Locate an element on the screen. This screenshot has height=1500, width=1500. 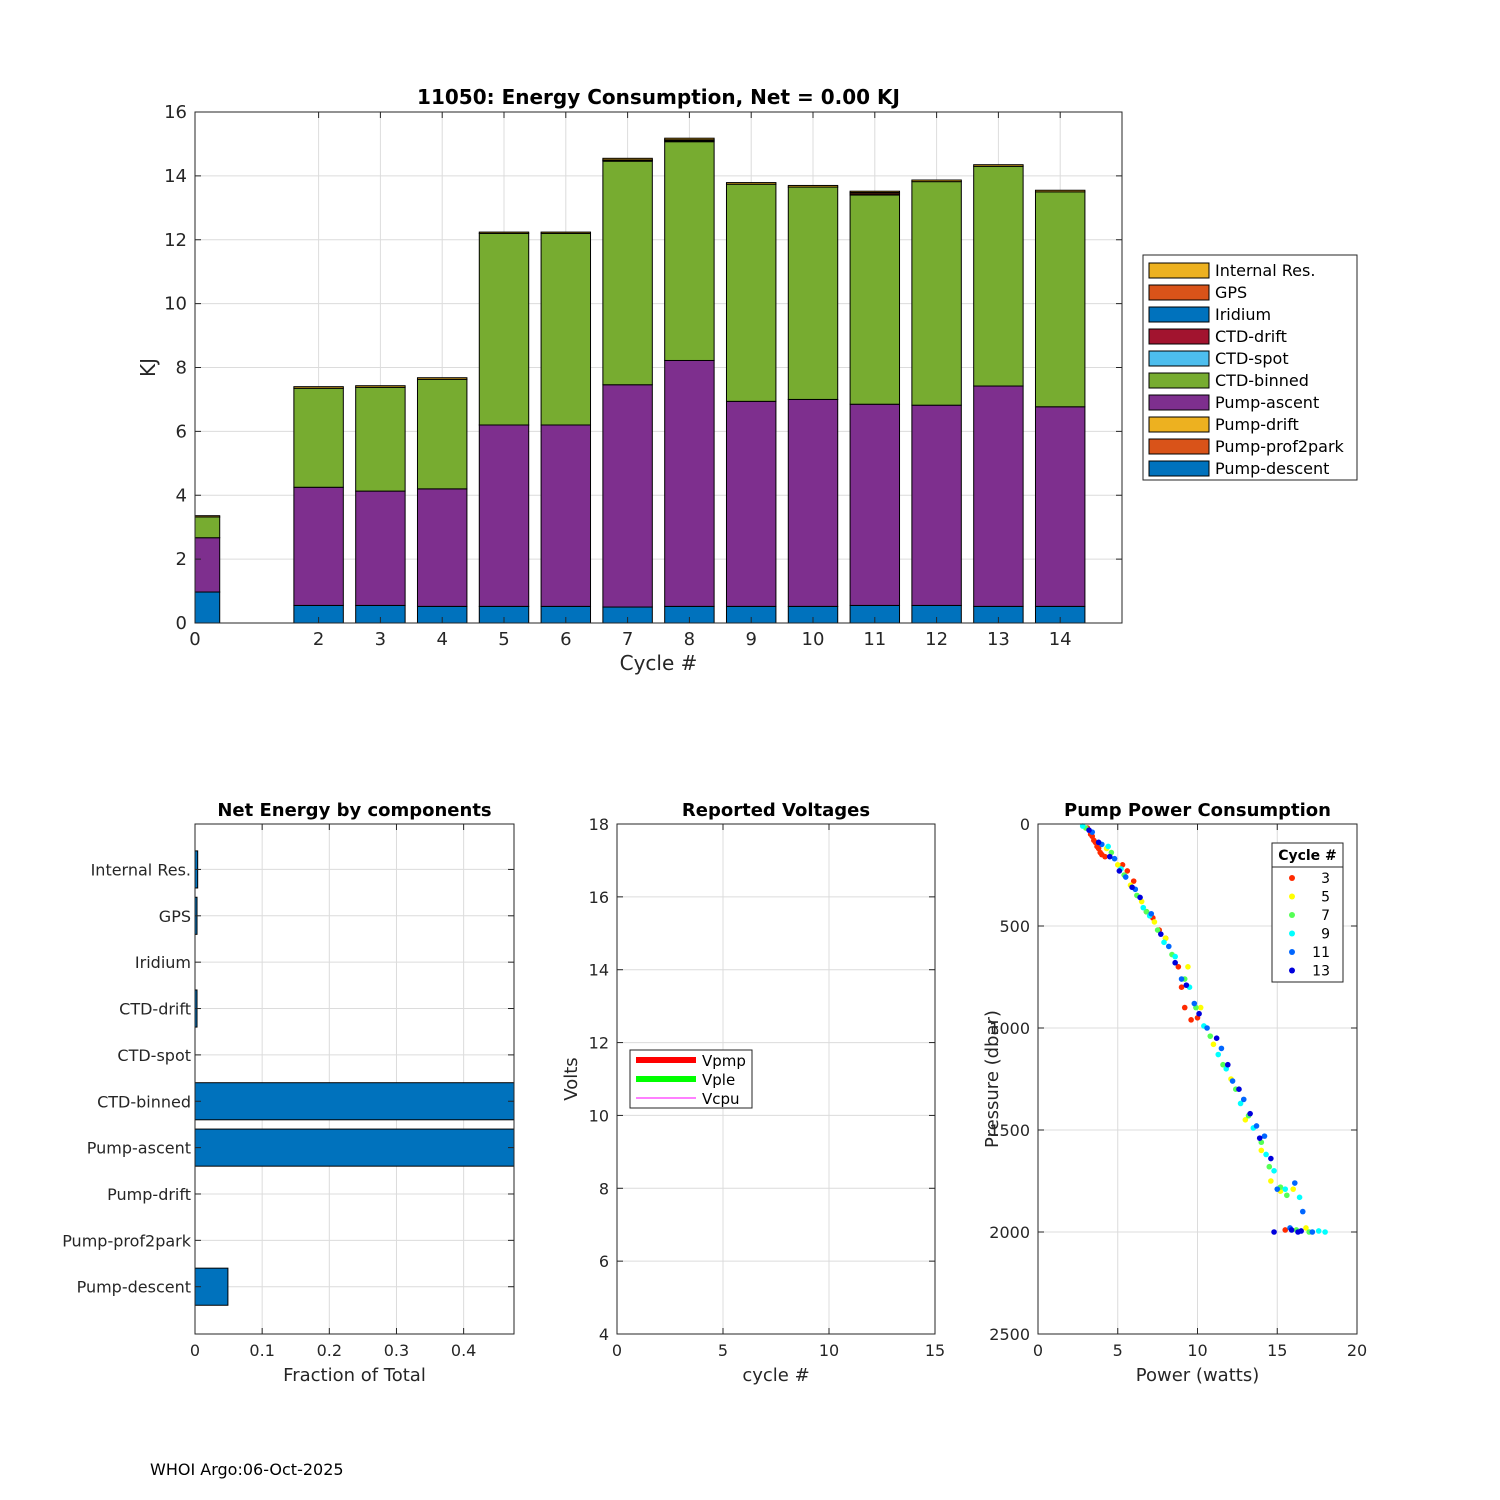
energy-legend-label: CTD-binned is located at coordinates (1262, 380).